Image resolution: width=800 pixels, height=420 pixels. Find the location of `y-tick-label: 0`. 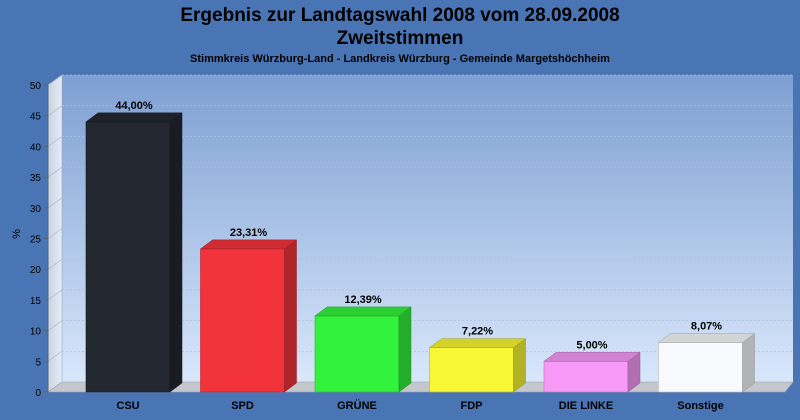

y-tick-label: 0 is located at coordinates (38, 393).